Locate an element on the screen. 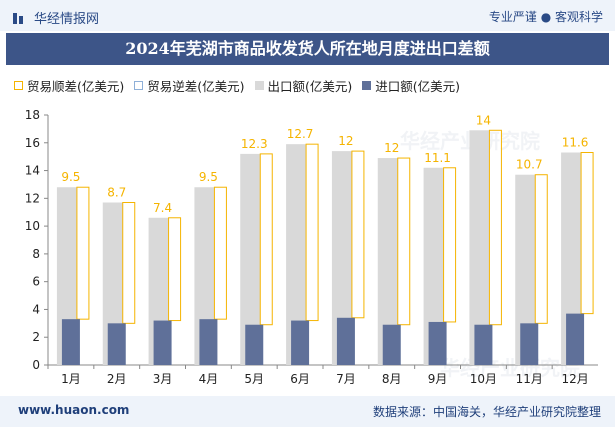  legend-item-deficit: 贸易逆差(亿美元) is located at coordinates (189, 85).